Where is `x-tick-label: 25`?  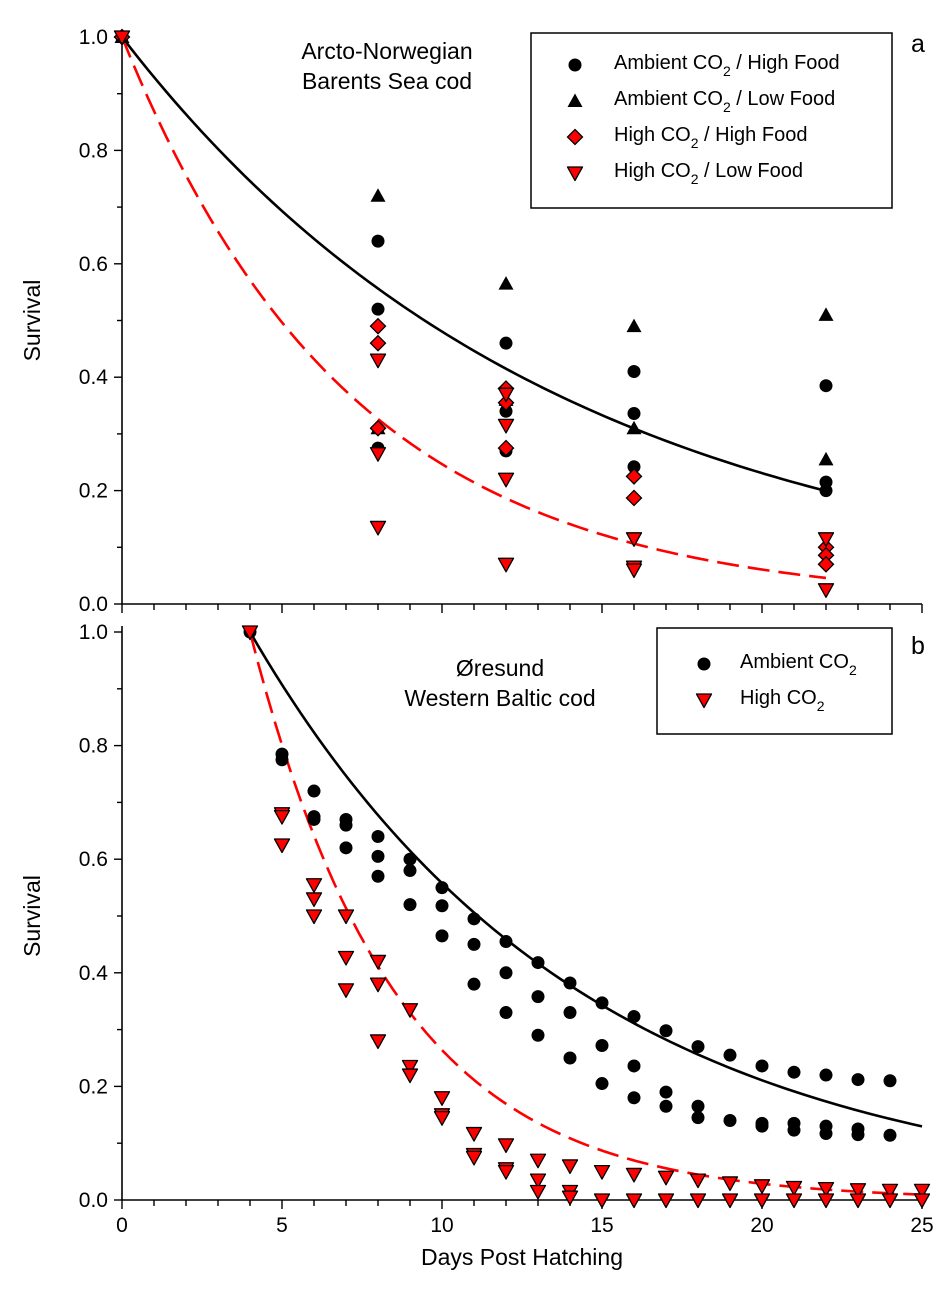
x-tick-label: 25 is located at coordinates (921, 1225).